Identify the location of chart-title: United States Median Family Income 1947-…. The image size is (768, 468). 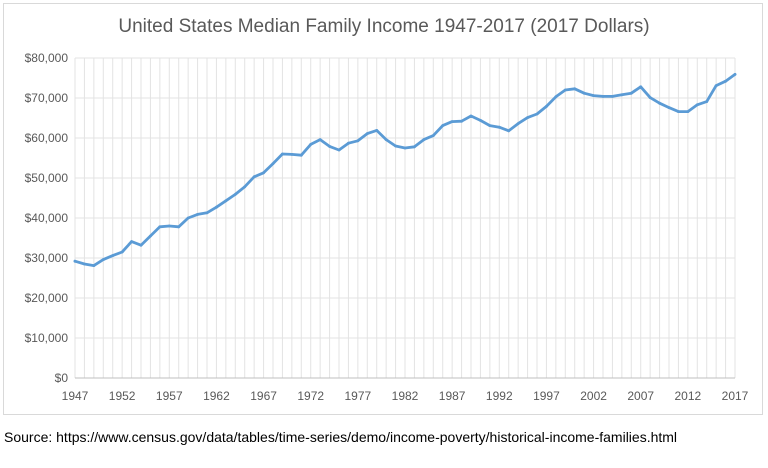
(384, 26).